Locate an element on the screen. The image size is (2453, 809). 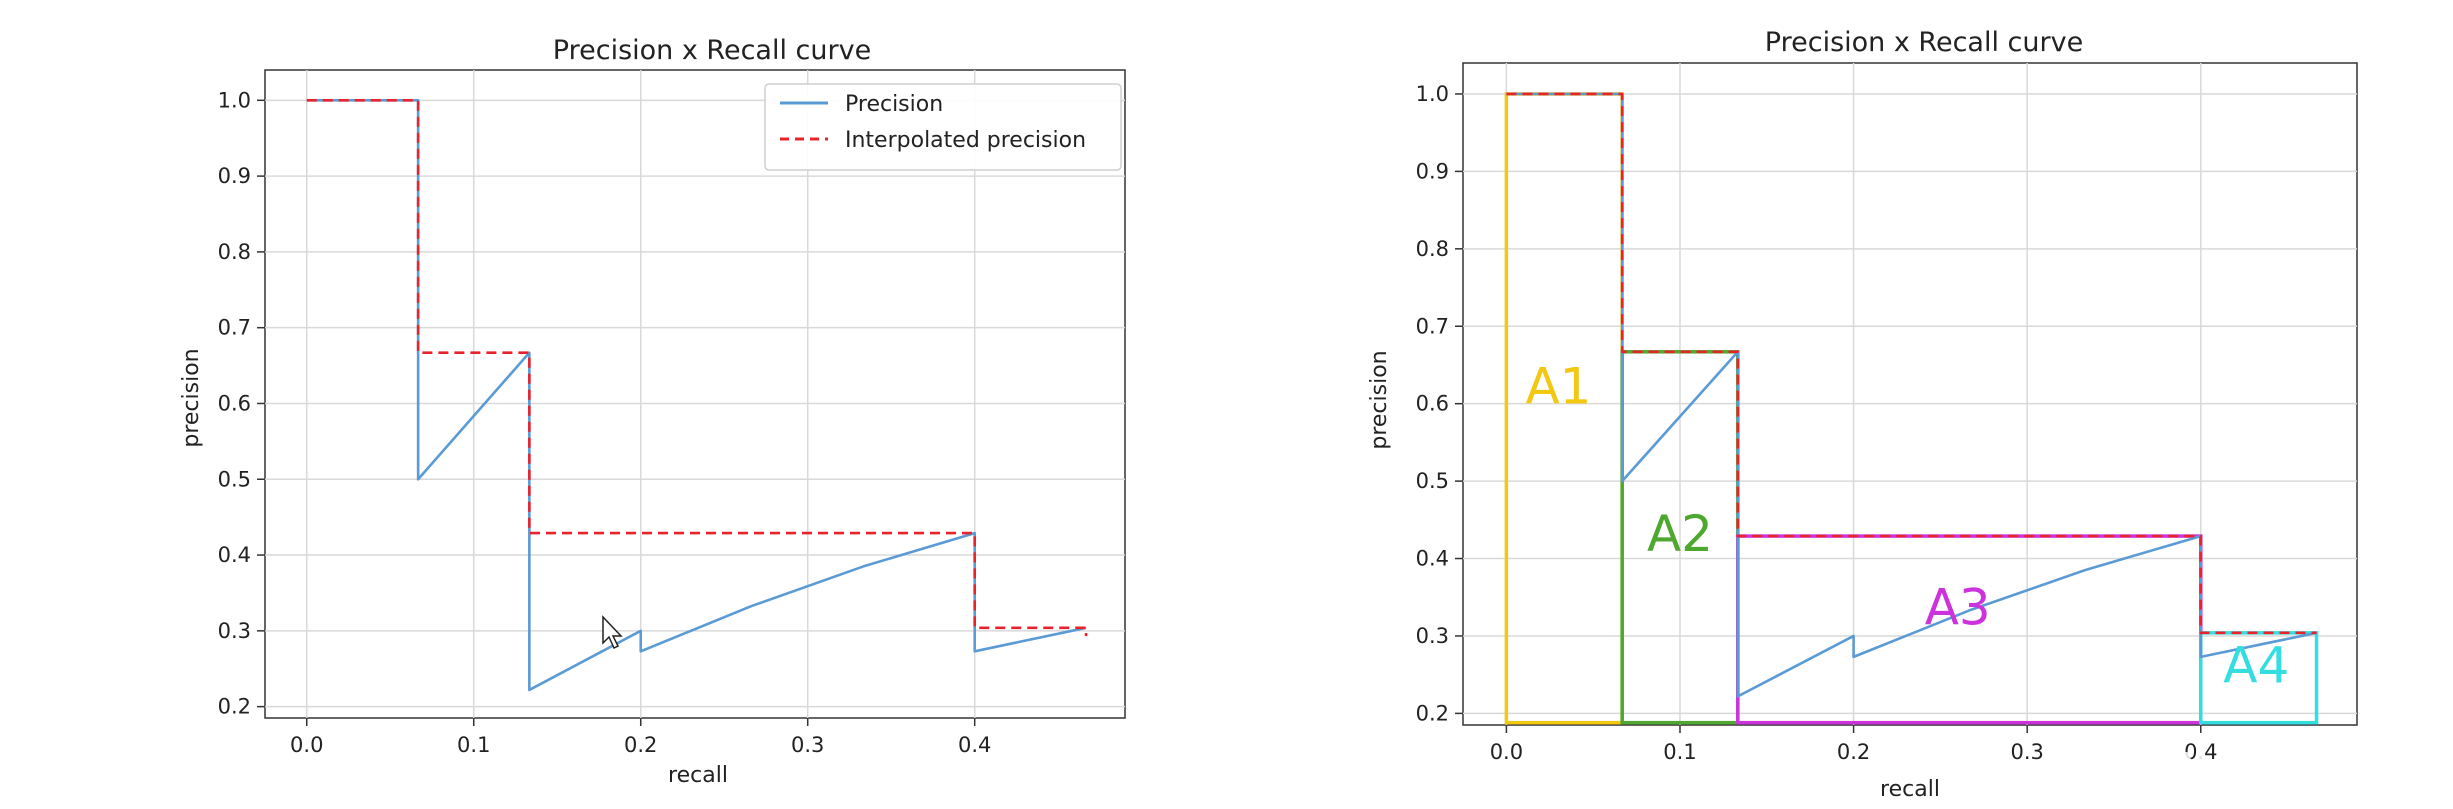
mouse-cursor-icon is located at coordinates (612, 632).